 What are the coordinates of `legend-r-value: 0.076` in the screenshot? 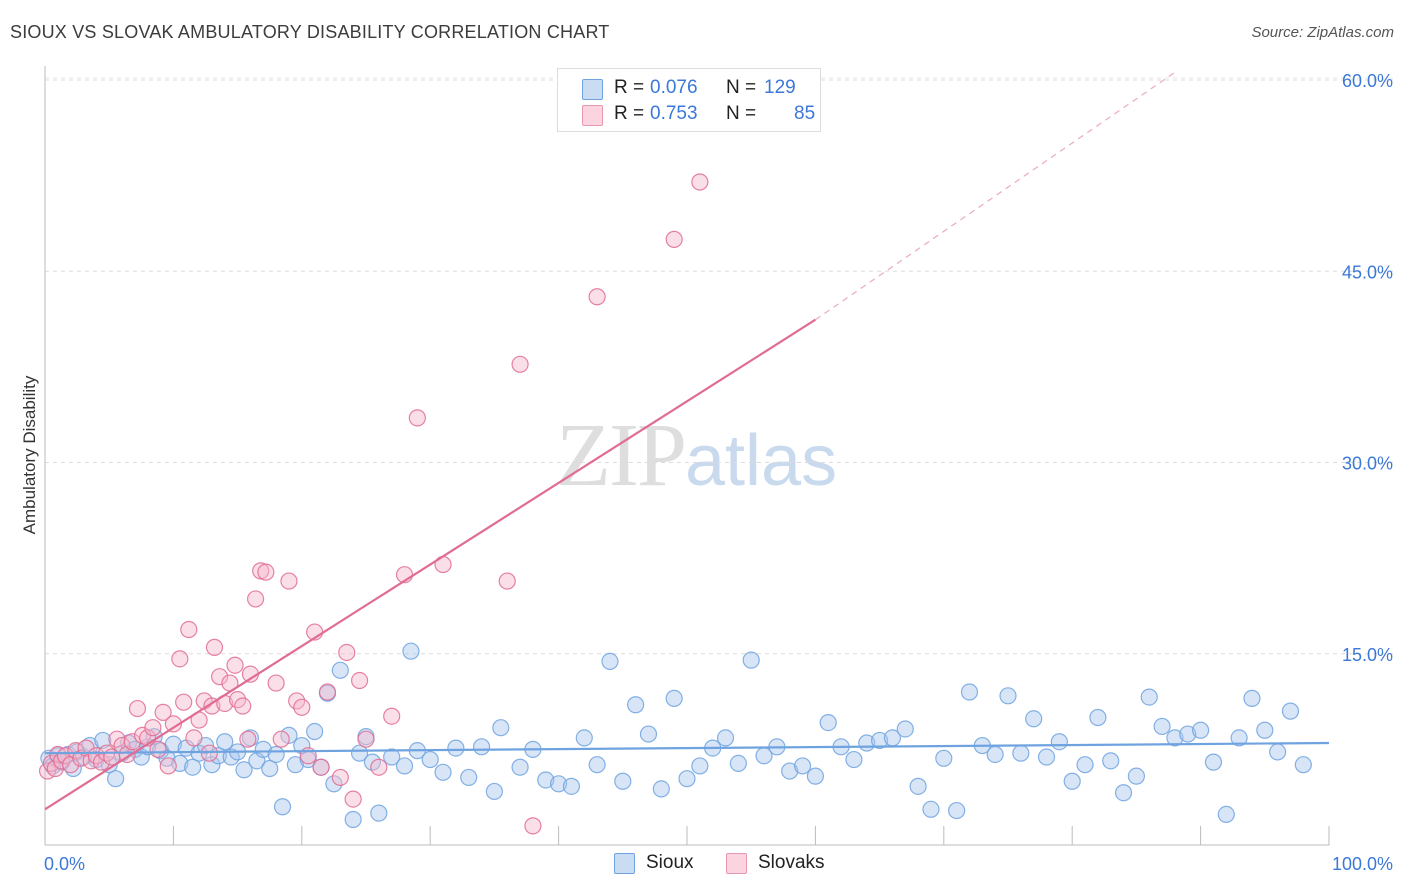 It's located at (674, 87).